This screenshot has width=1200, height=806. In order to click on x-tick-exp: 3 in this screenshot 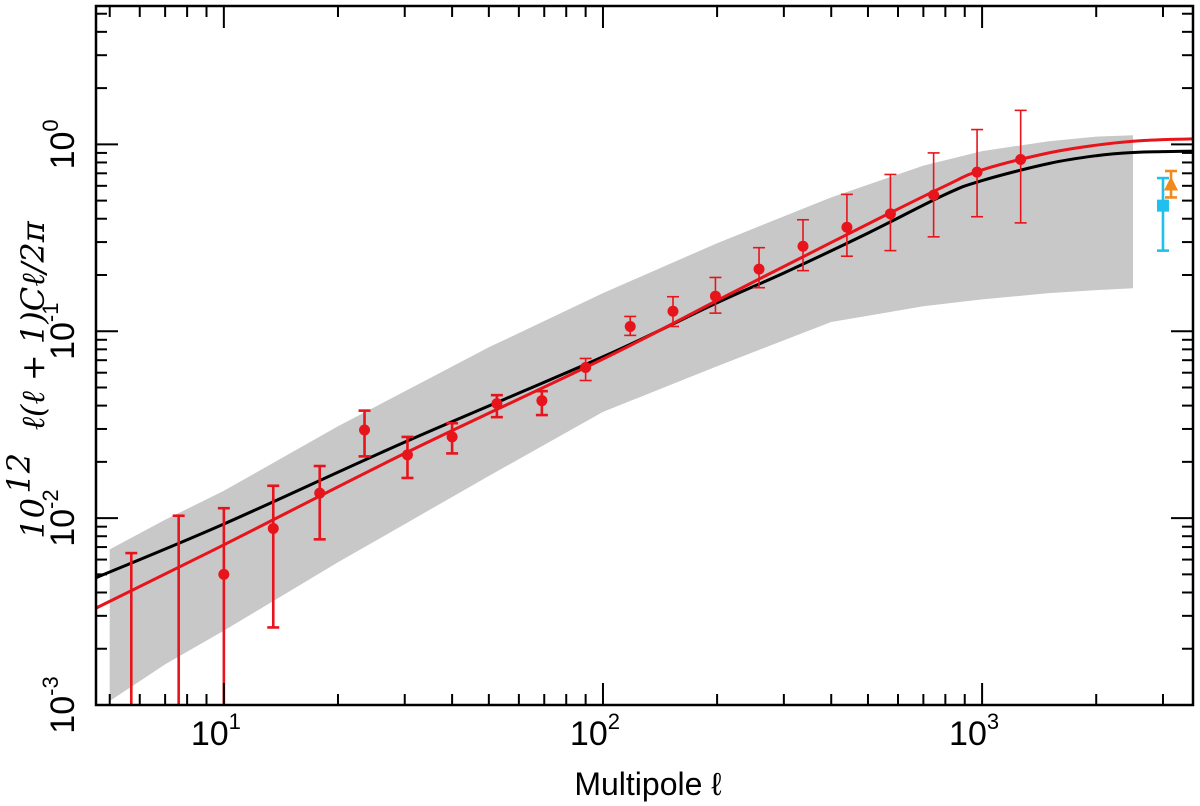, I will do `click(993, 721)`.